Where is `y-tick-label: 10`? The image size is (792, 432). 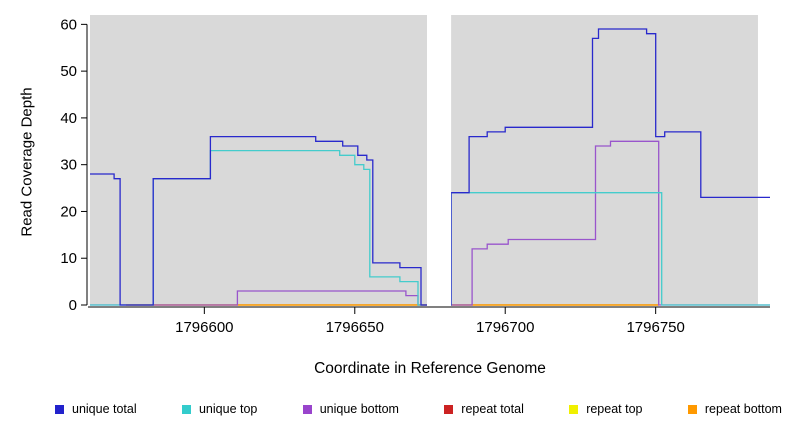 y-tick-label: 10 is located at coordinates (68, 258).